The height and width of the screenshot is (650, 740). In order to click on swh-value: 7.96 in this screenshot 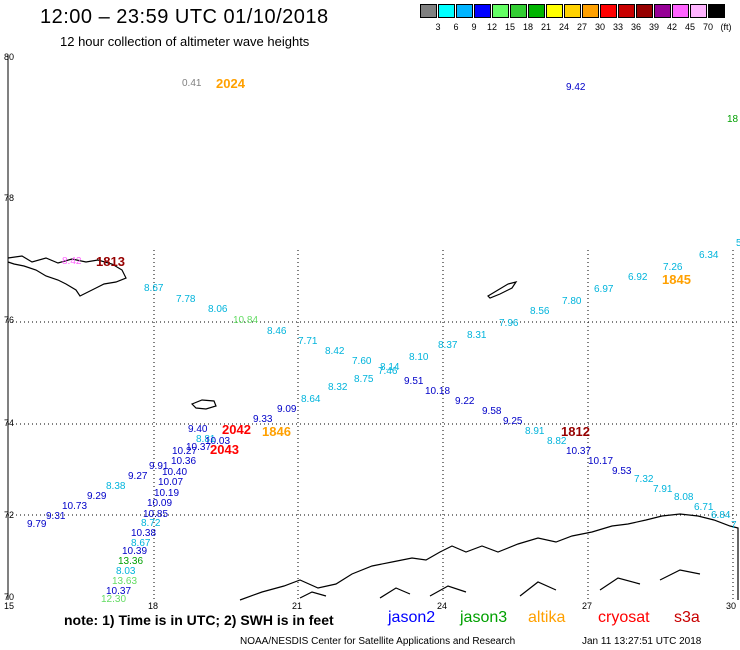, I will do `click(509, 323)`.